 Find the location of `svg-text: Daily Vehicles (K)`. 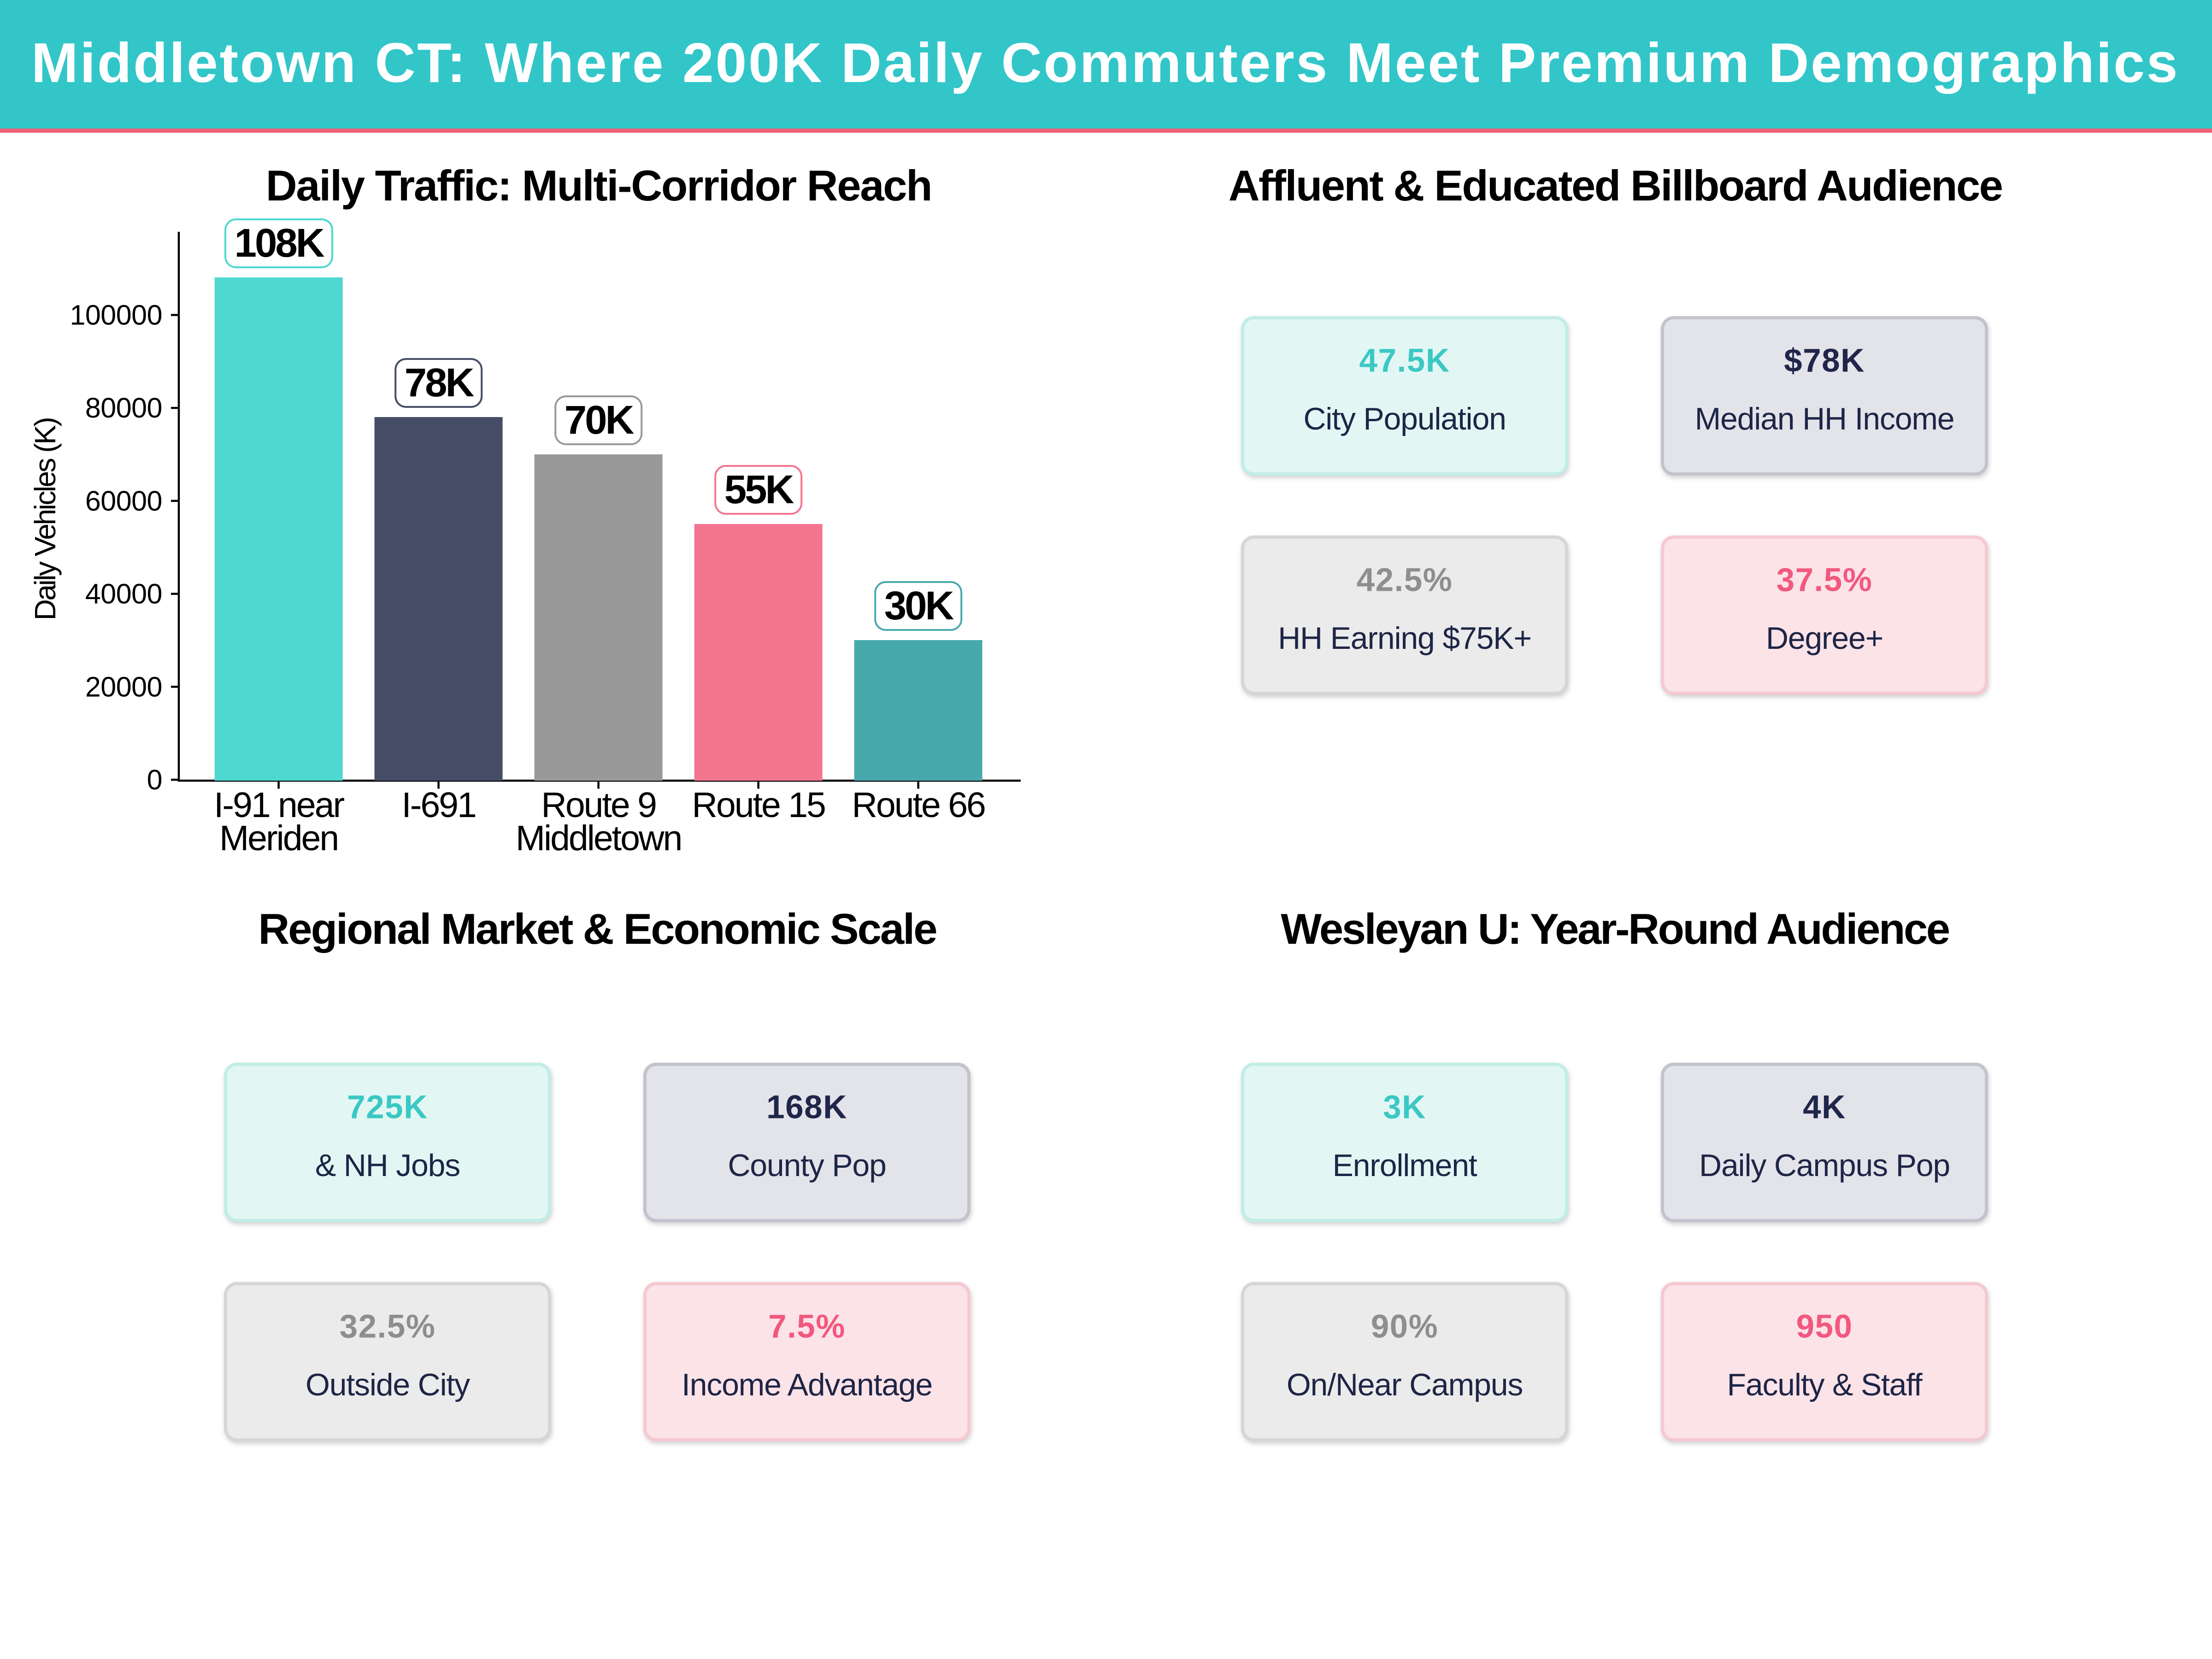

svg-text: Daily Vehicles (K) is located at coordinates (45, 519).